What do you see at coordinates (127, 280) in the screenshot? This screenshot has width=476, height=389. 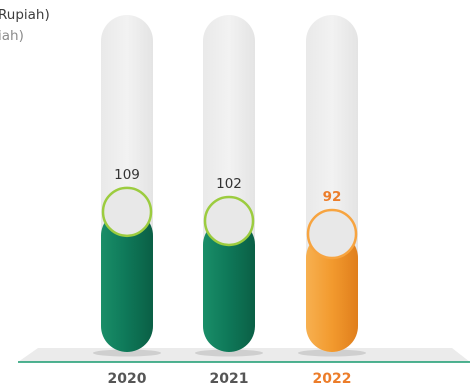 I see `bar-2020` at bounding box center [127, 280].